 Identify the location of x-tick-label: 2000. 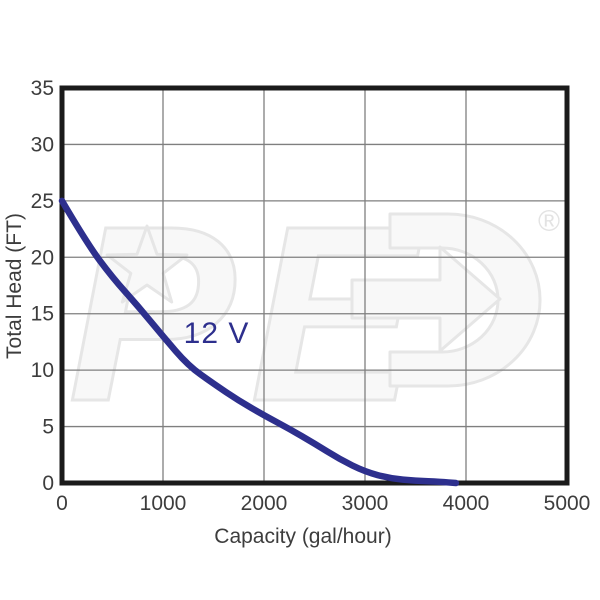
(264, 503).